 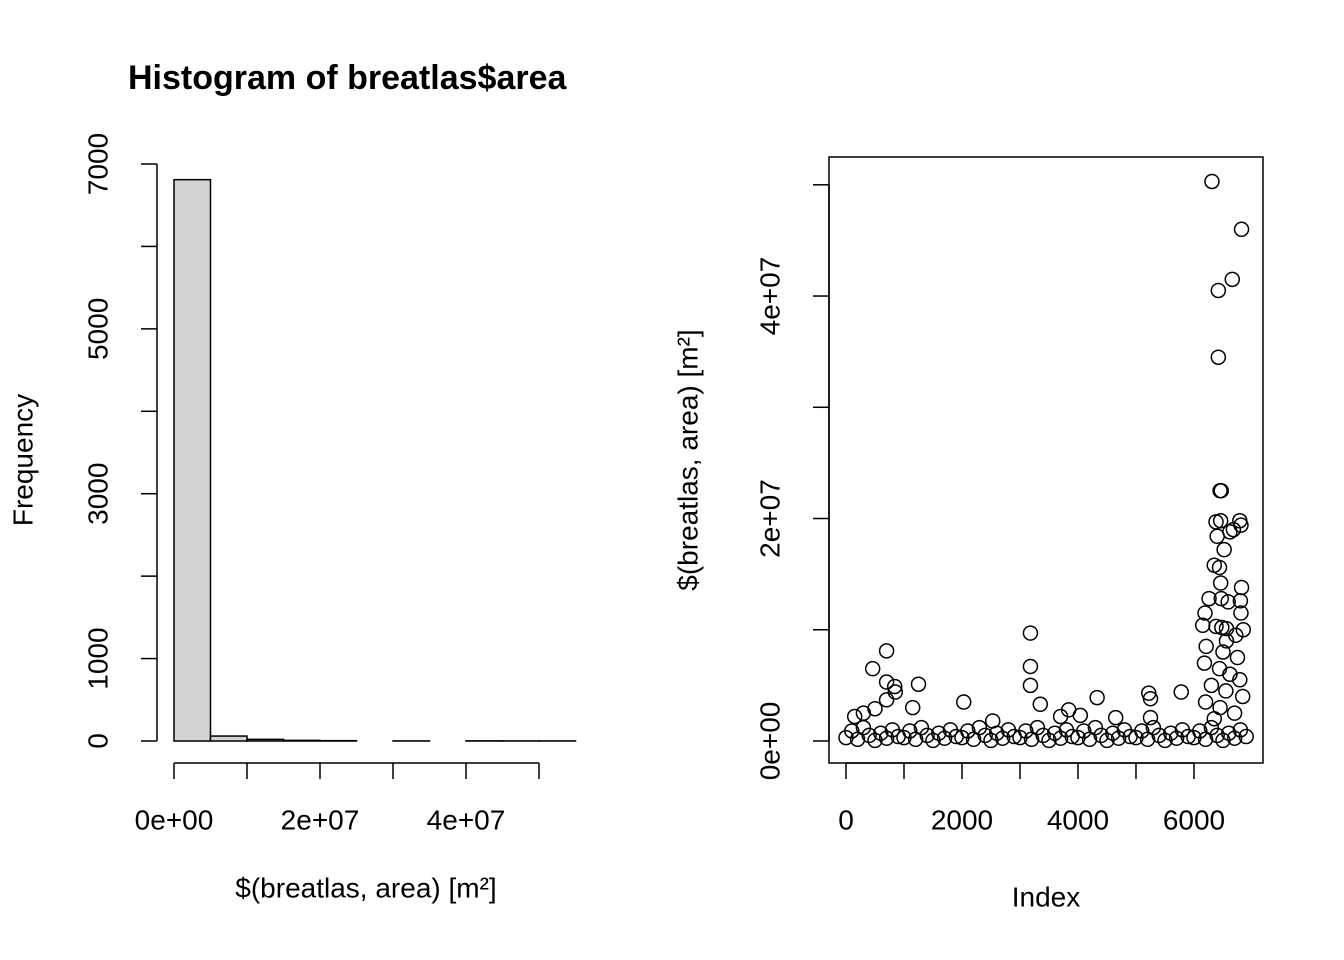 What do you see at coordinates (22, 460) in the screenshot?
I see `y-axis-label: Frequency` at bounding box center [22, 460].